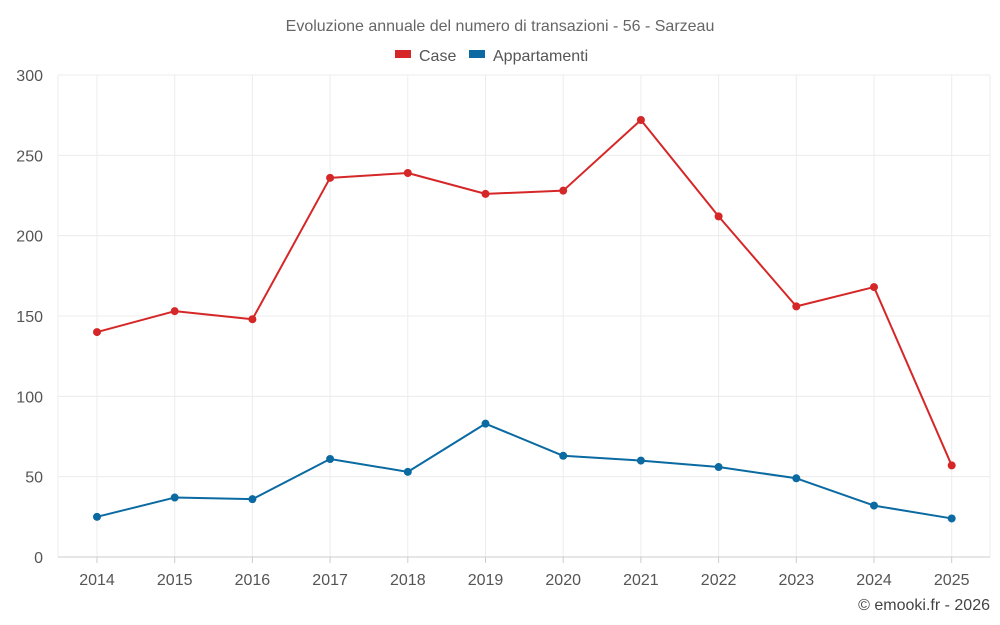  Describe the element at coordinates (97, 332) in the screenshot. I see `point-case-2014` at that location.